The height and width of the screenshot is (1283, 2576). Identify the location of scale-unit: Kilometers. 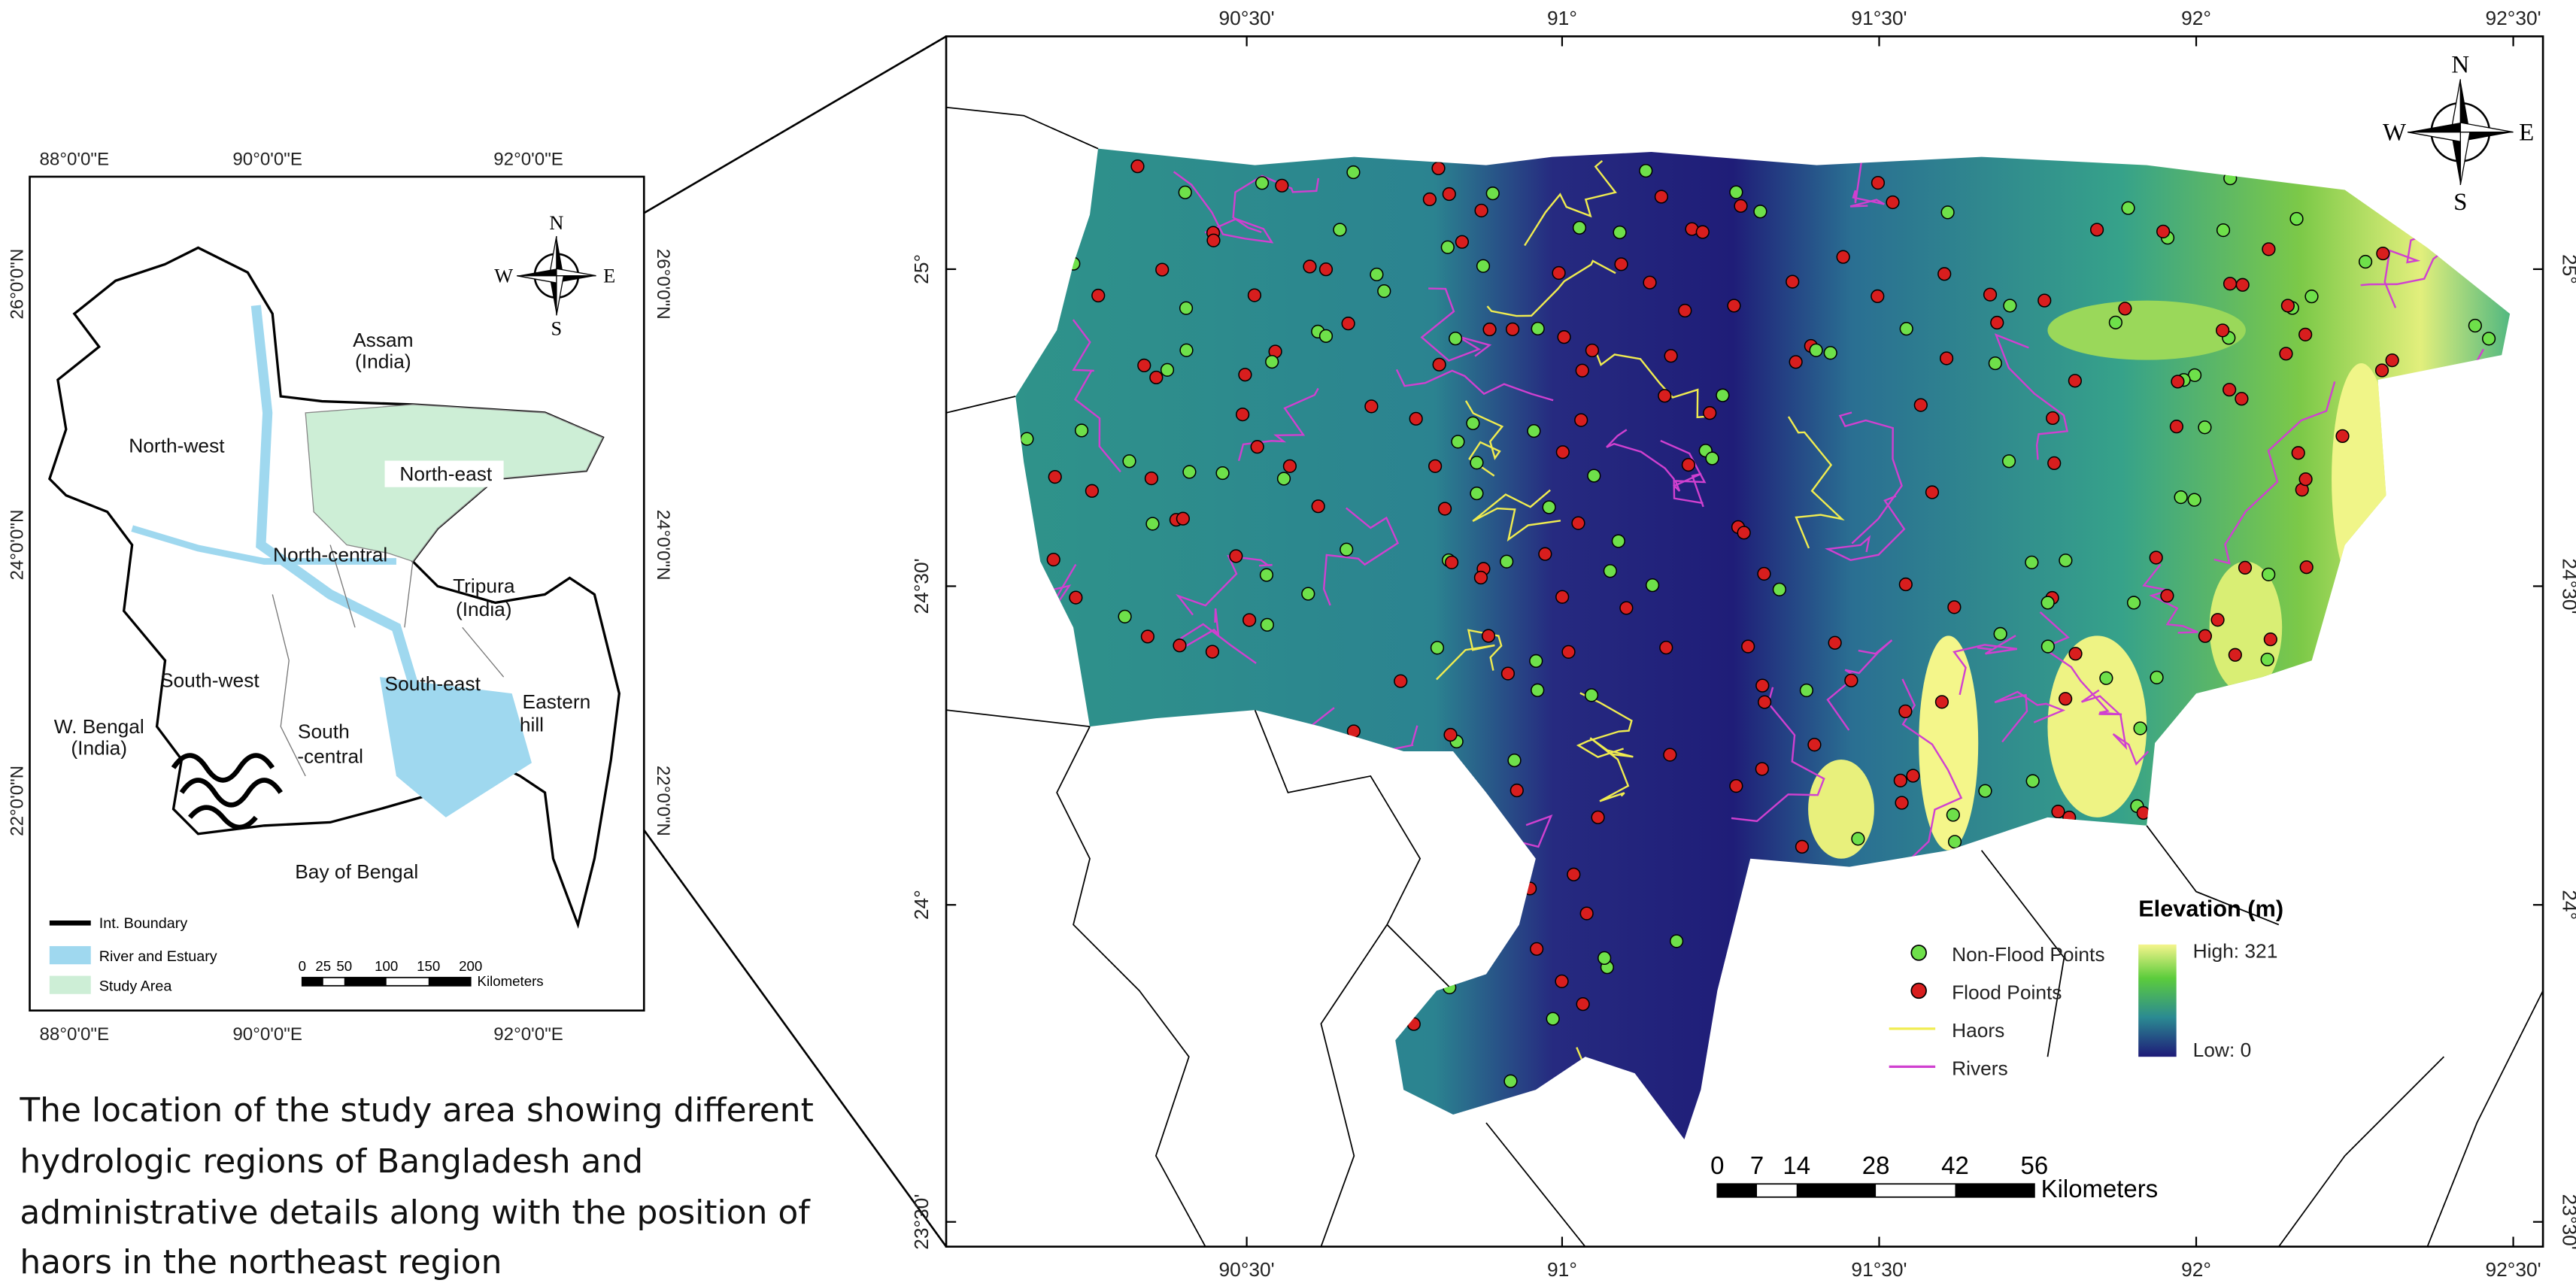
(2100, 1189).